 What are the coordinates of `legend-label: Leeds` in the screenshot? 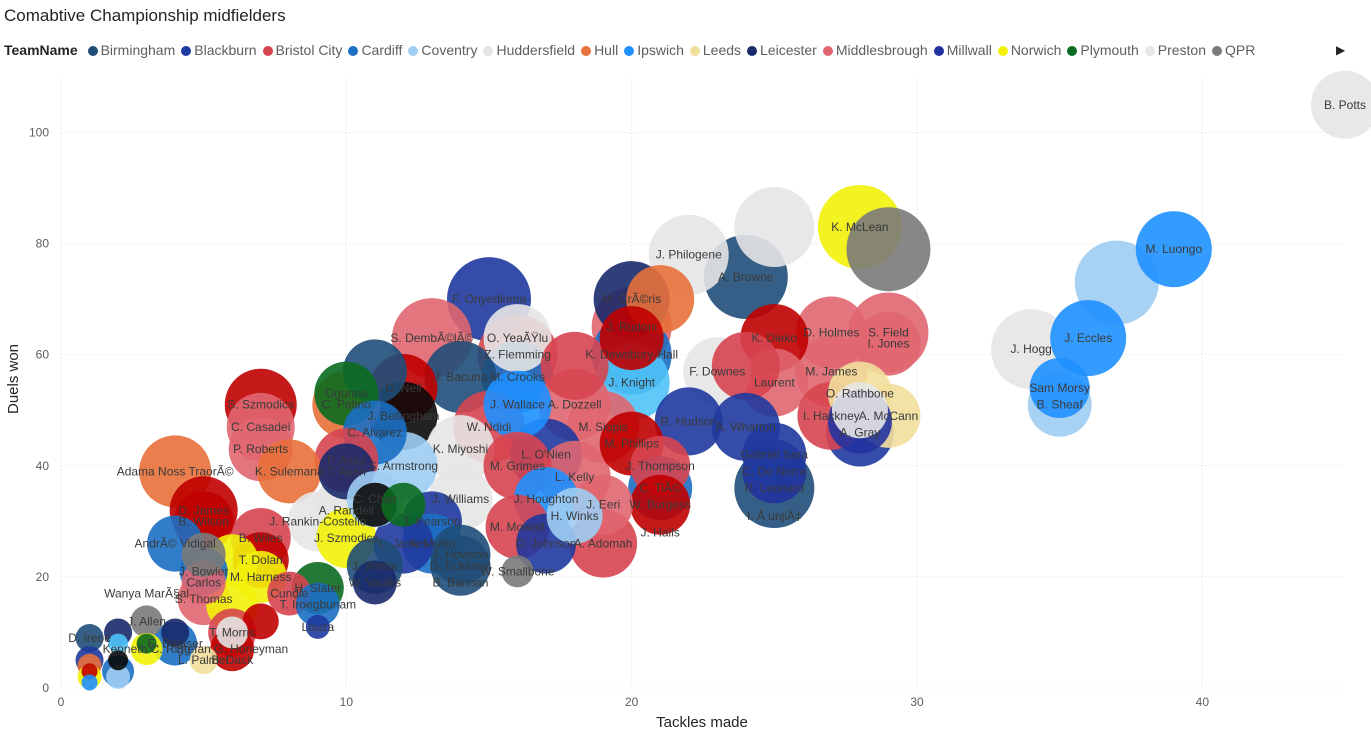 It's located at (722, 50).